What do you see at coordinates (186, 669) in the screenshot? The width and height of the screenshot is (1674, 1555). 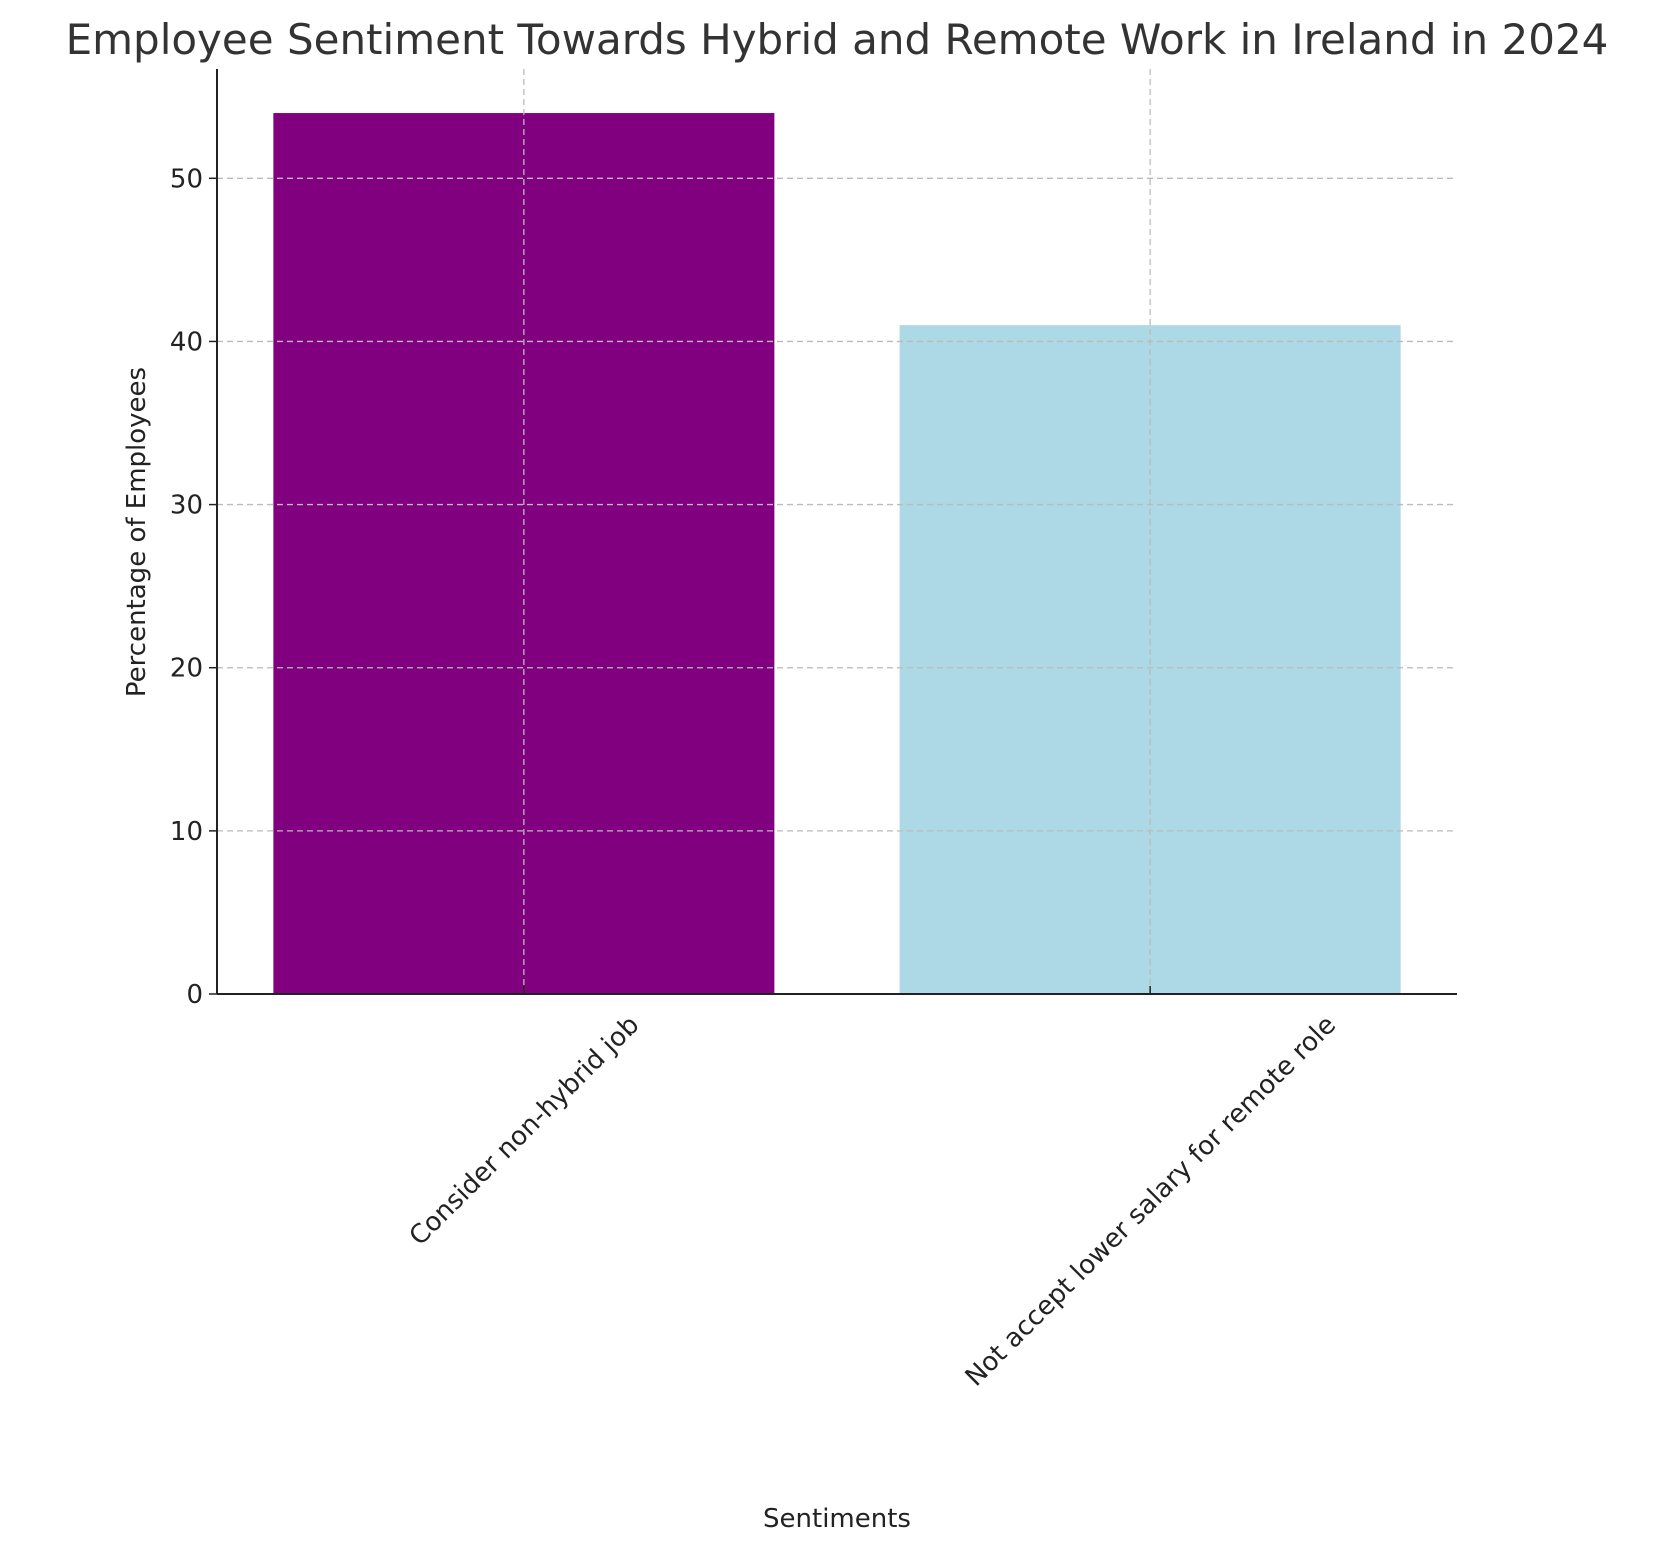 I see `y-tick-label: 20` at bounding box center [186, 669].